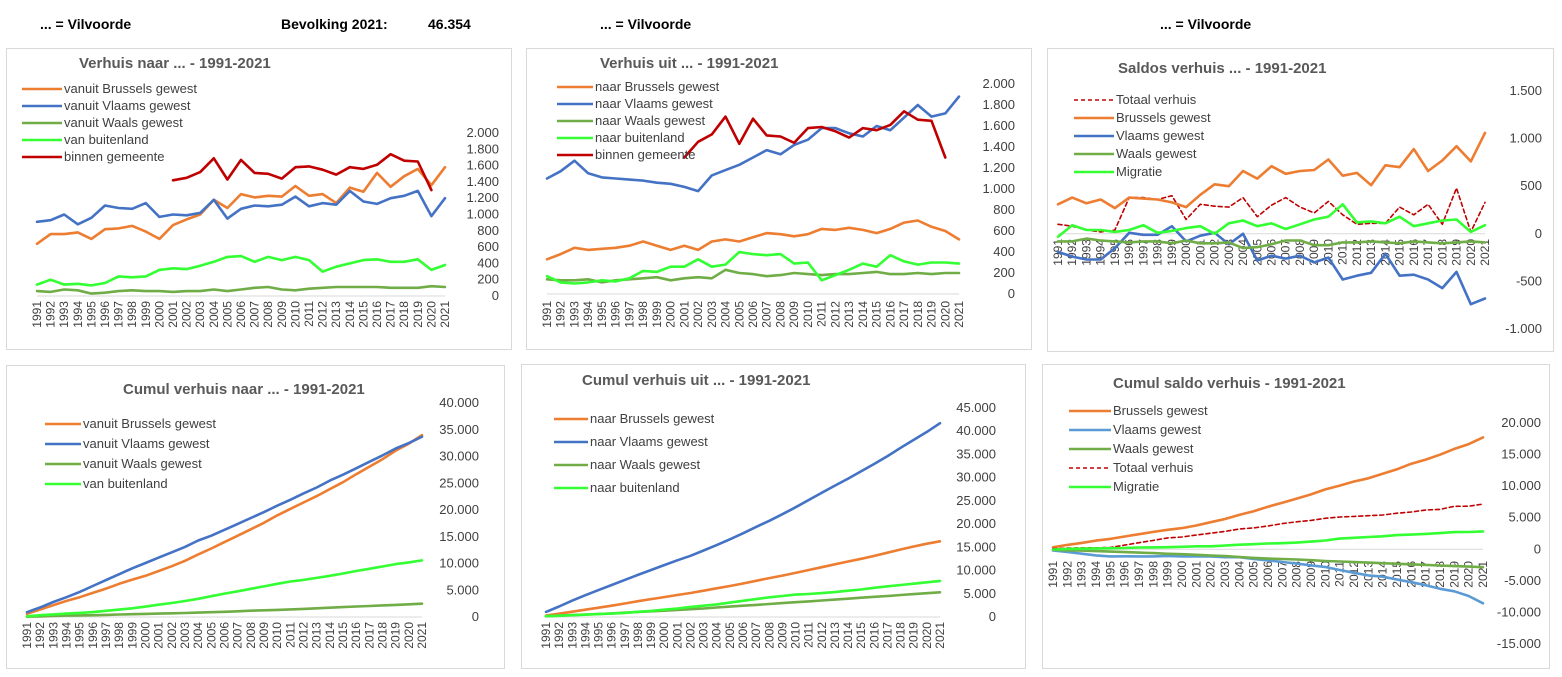 This screenshot has height=677, width=1562. What do you see at coordinates (1163, 117) in the screenshot?
I see `legend-label: Brussels gewest` at bounding box center [1163, 117].